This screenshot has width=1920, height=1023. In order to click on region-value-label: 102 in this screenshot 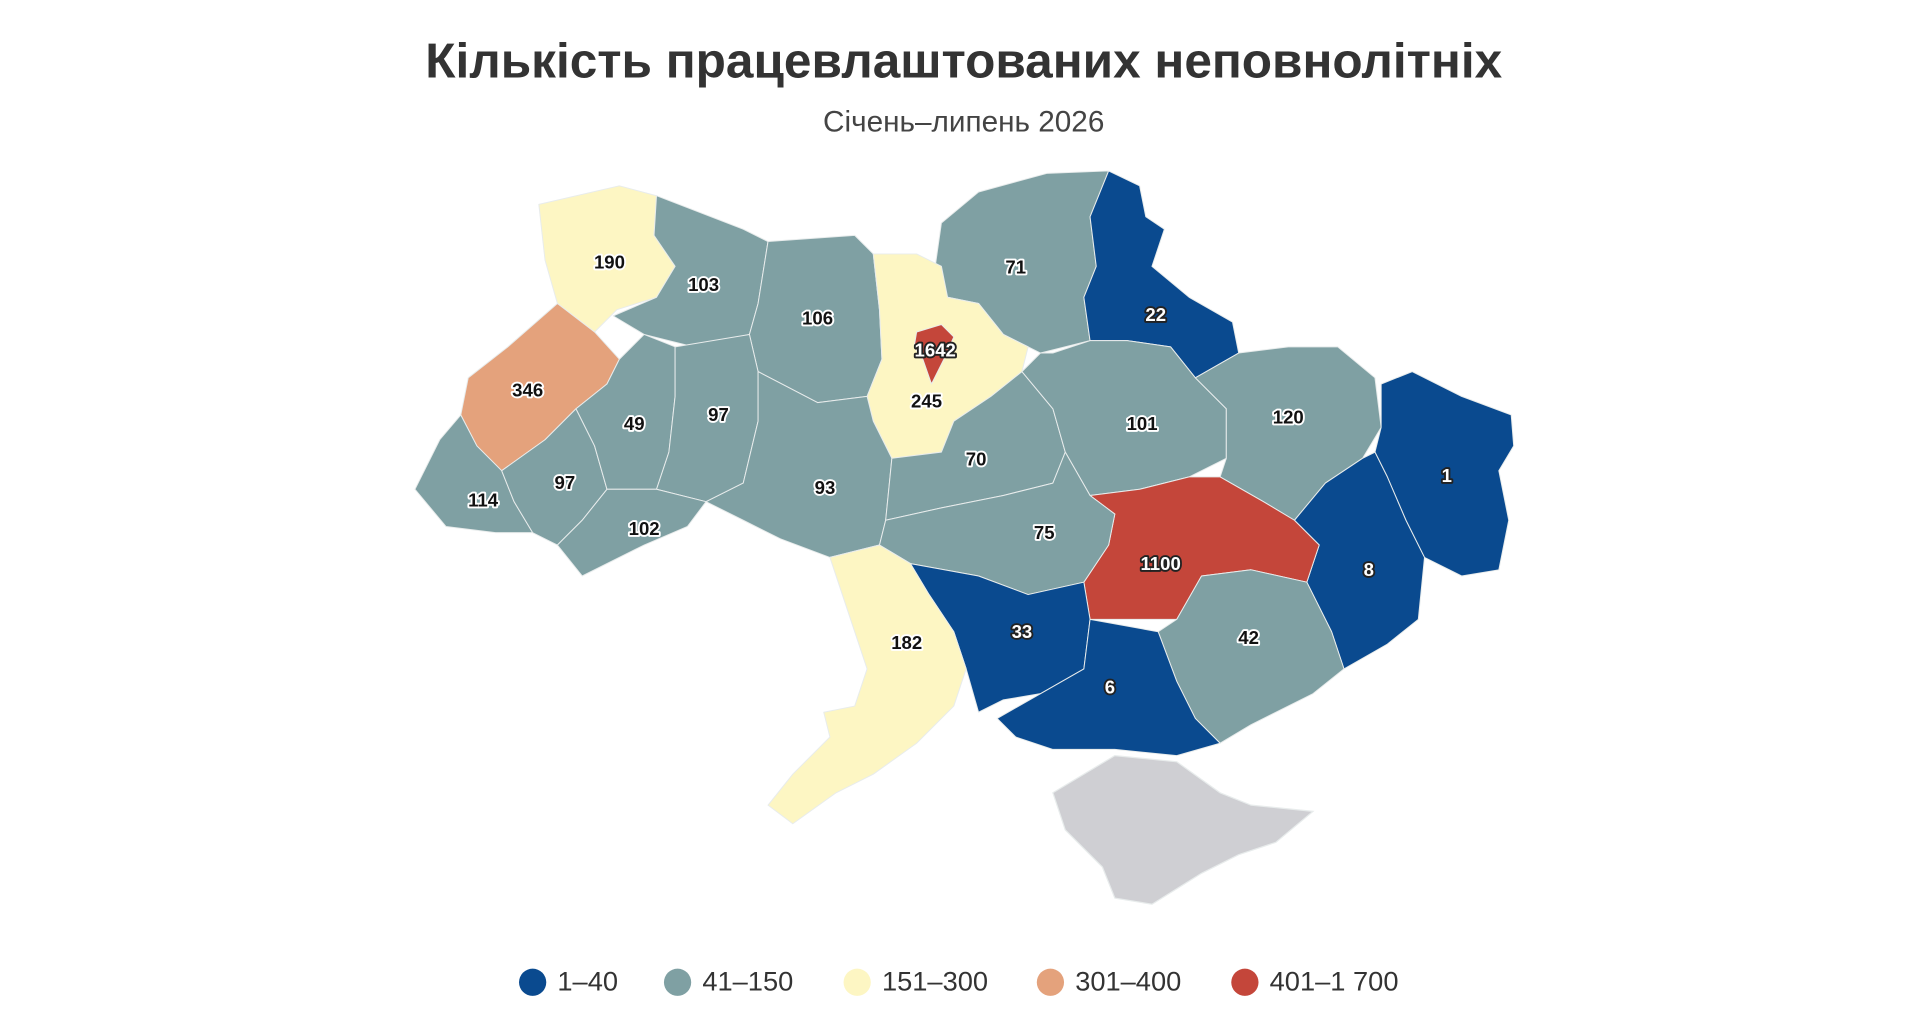, I will do `click(644, 528)`.